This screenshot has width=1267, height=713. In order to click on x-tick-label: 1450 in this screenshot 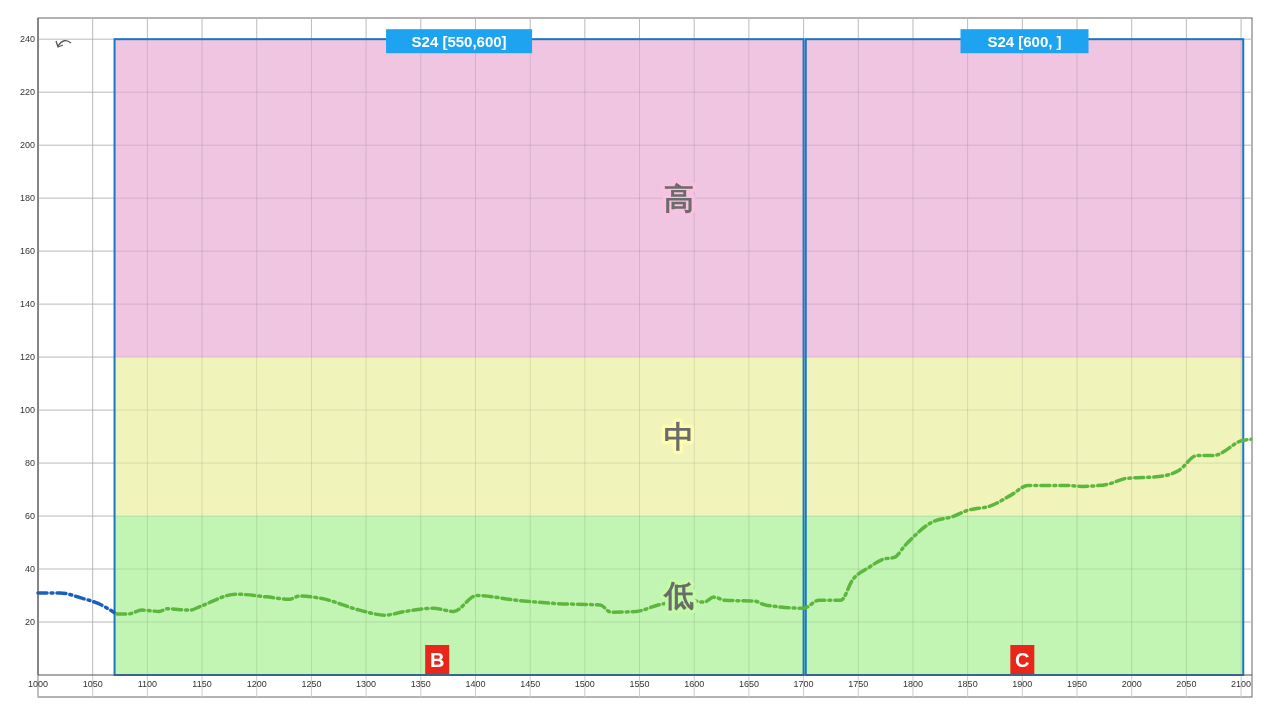, I will do `click(530, 684)`.